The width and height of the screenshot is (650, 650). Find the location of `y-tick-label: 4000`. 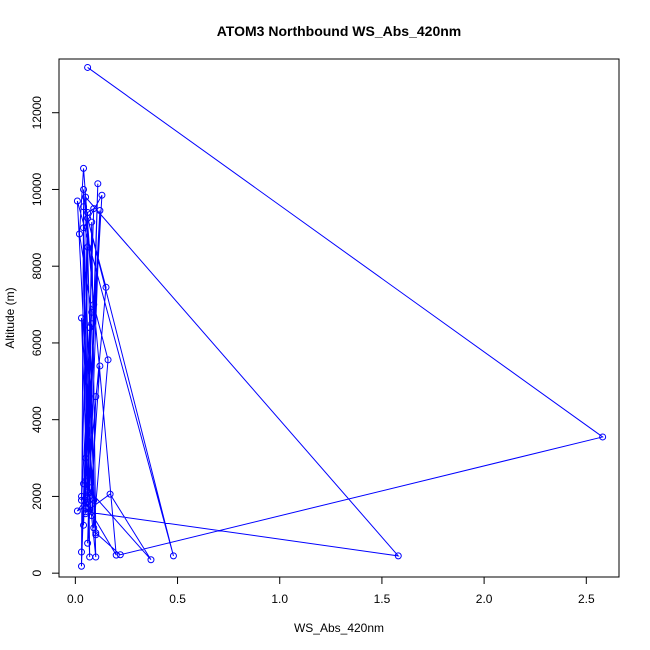

y-tick-label: 4000 is located at coordinates (37, 419).